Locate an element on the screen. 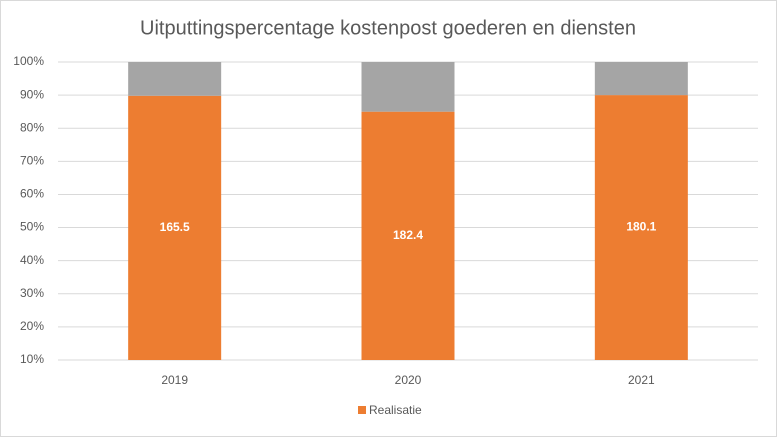 The height and width of the screenshot is (437, 777). y-tick-label: 90% is located at coordinates (32, 94).